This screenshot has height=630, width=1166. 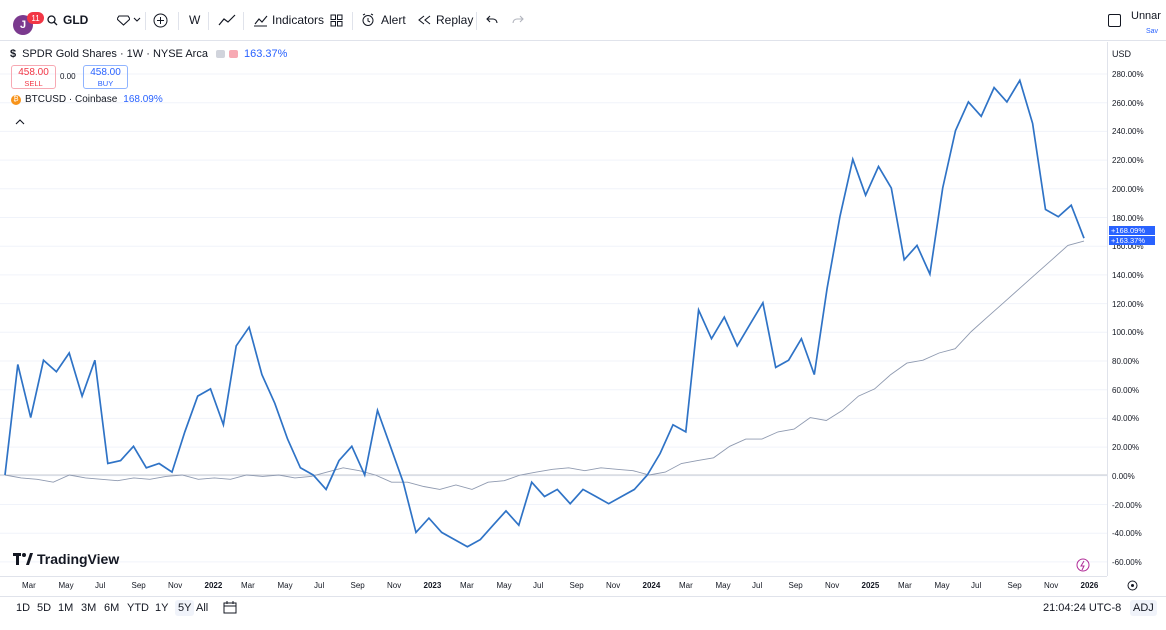 I want to click on avatar-letter: J, so click(x=23, y=25).